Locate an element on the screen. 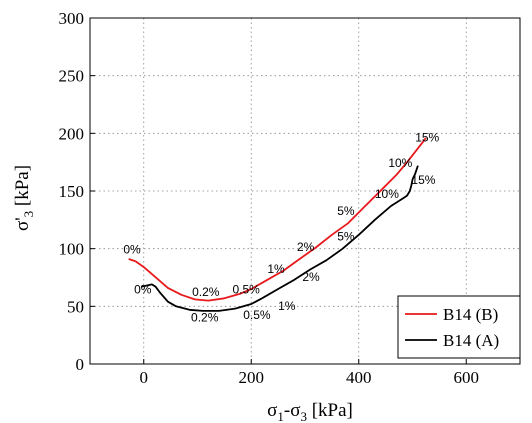 This screenshot has height=423, width=532. y-tick-label: 100 is located at coordinates (72, 249).